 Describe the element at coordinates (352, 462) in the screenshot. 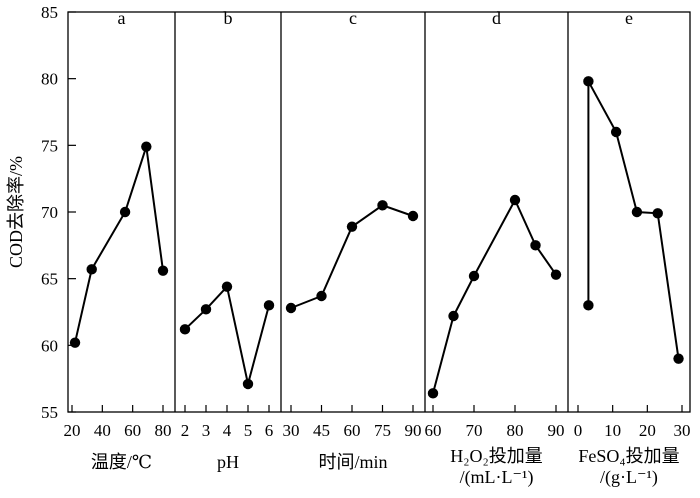

I see `x-axis-label-c: 时间/min` at that location.